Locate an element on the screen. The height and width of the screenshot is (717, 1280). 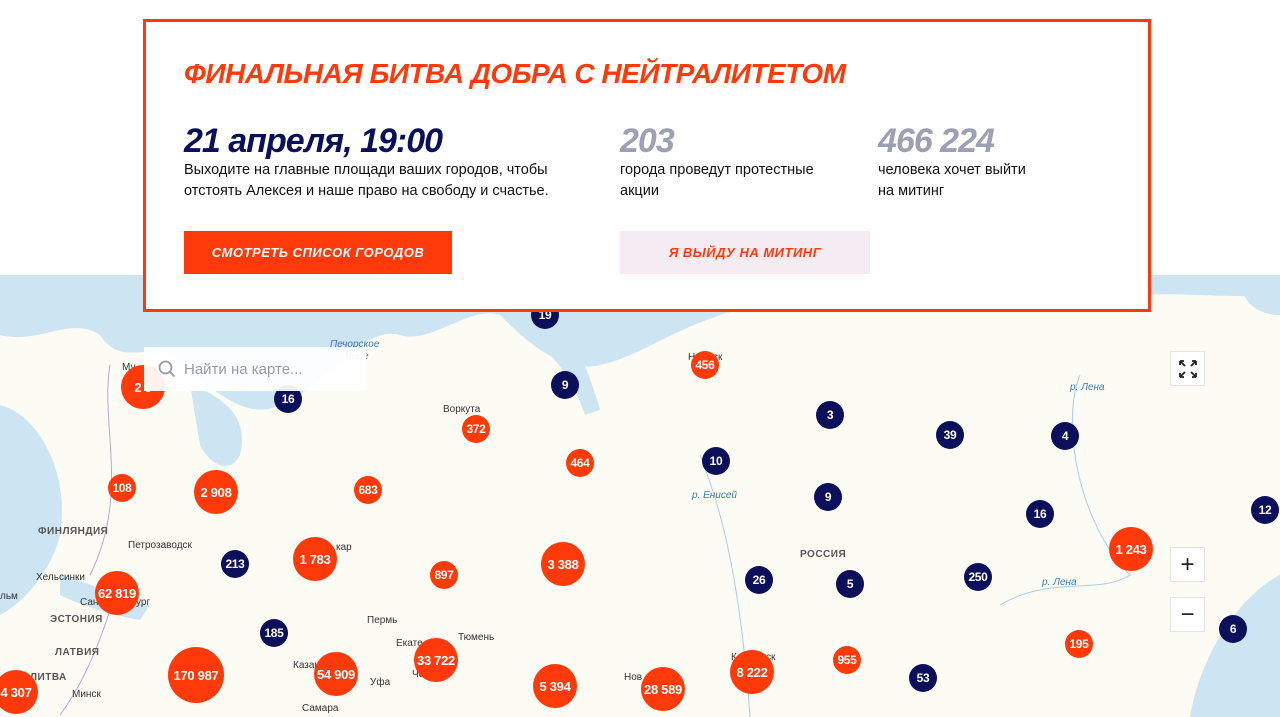
cluster-marker: 5 394 is located at coordinates (555, 686).